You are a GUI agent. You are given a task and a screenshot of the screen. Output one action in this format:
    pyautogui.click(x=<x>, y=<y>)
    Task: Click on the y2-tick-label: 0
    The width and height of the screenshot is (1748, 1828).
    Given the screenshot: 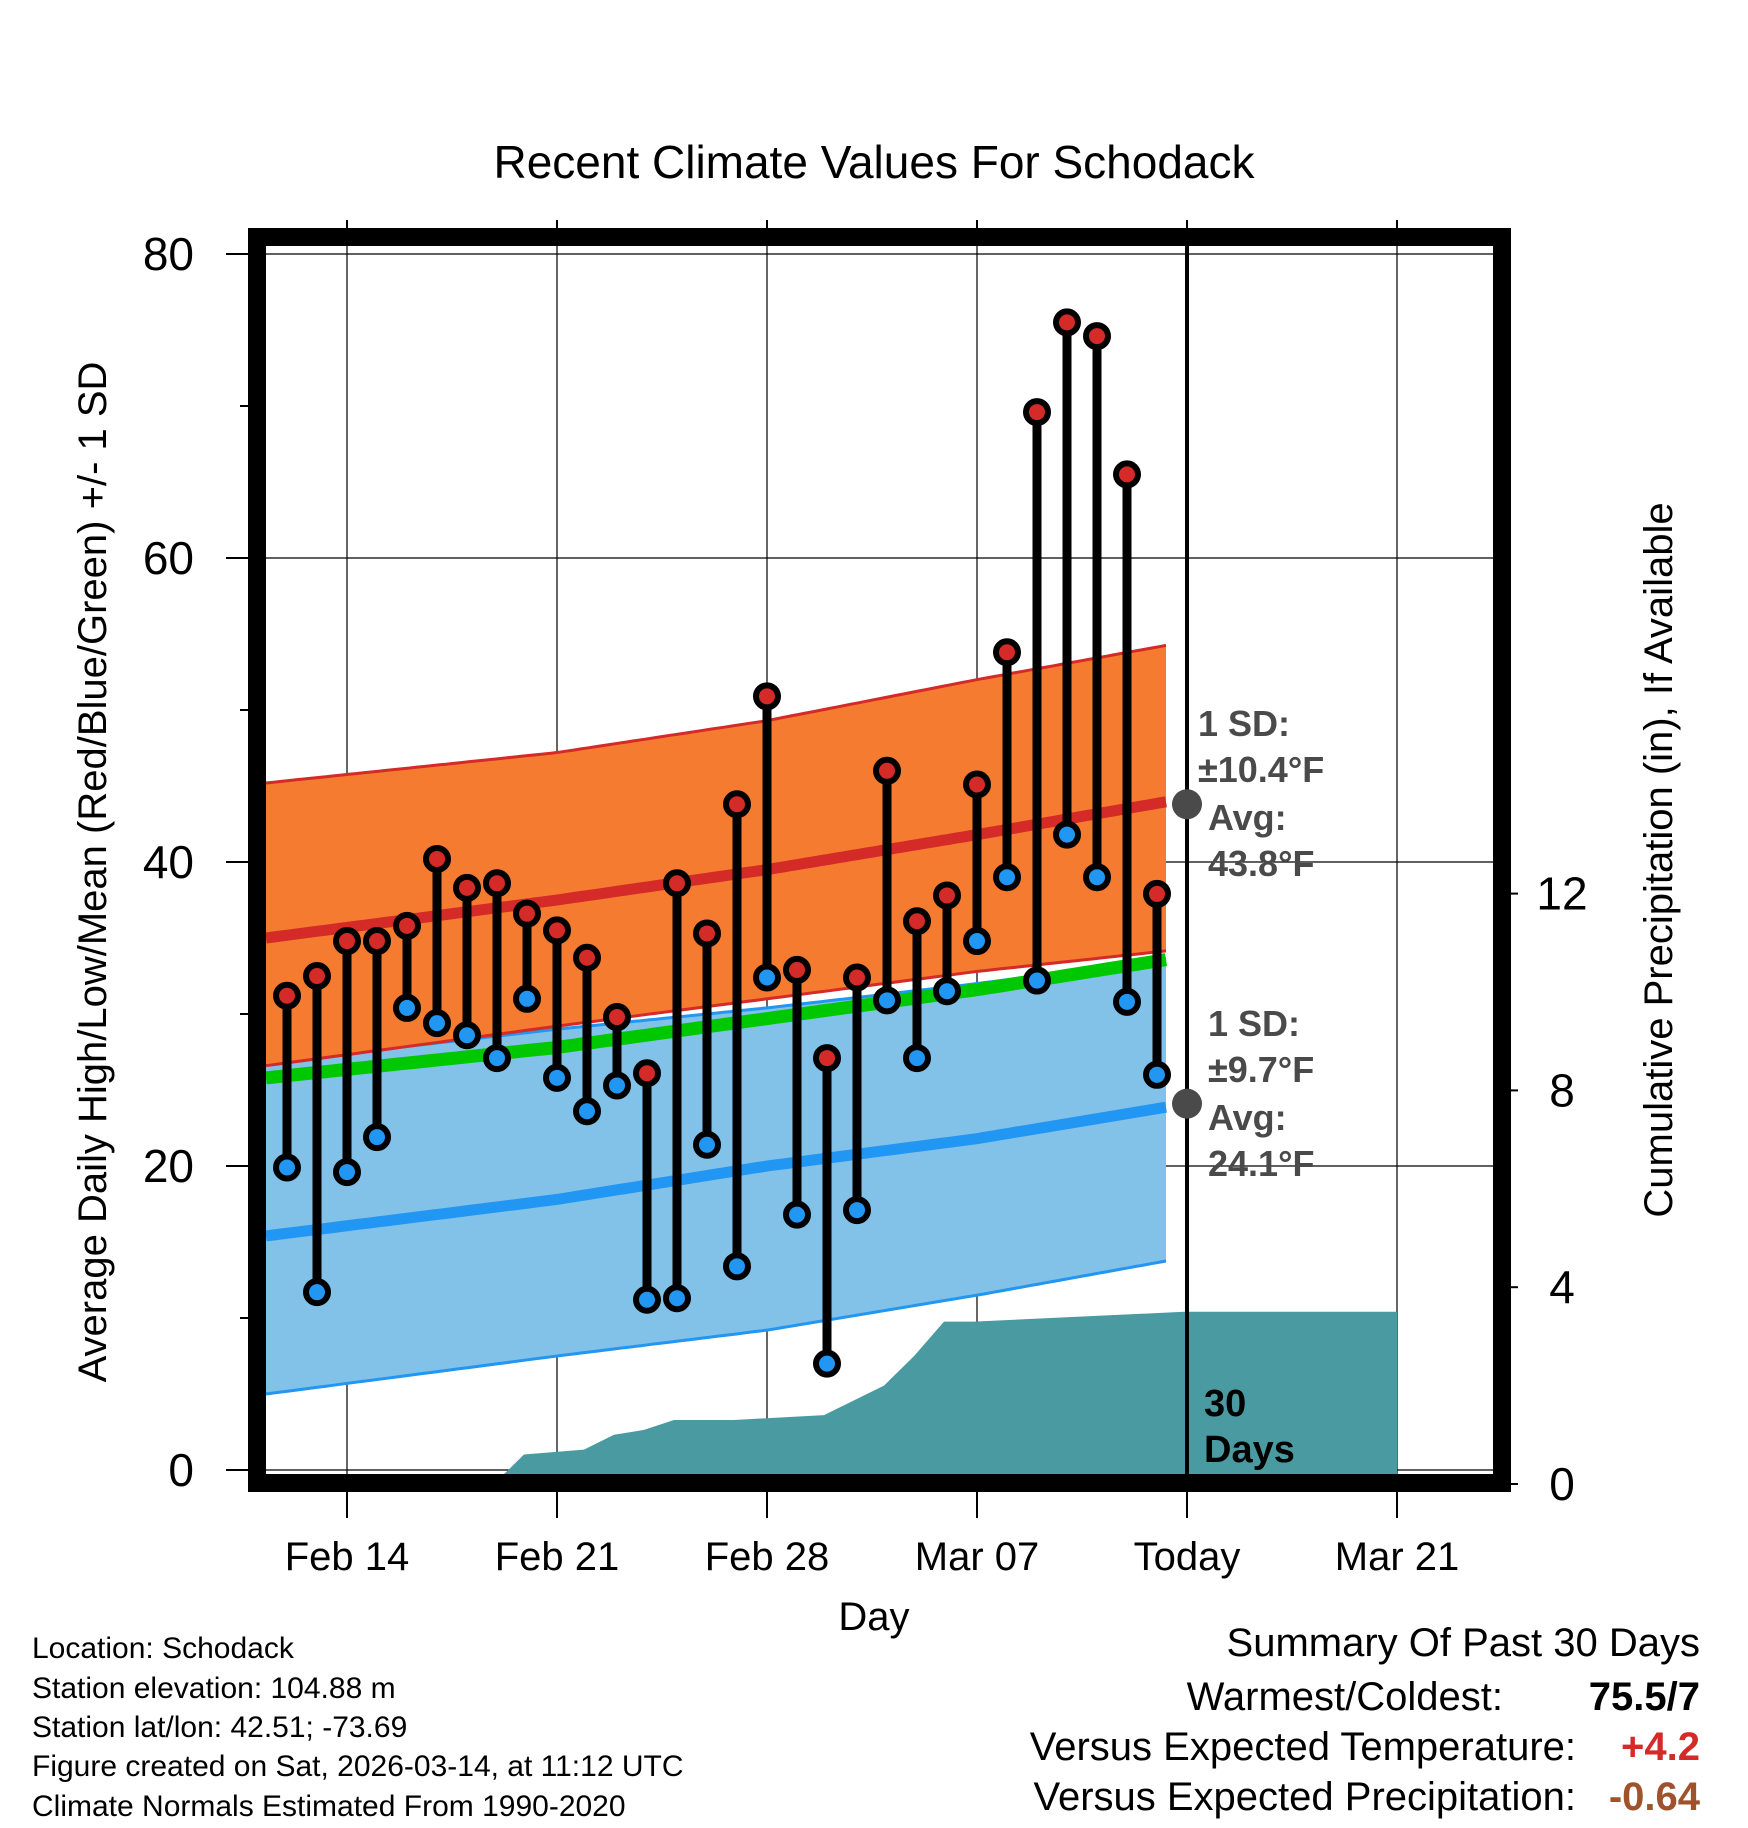 What is the action you would take?
    pyautogui.click(x=1562, y=1484)
    